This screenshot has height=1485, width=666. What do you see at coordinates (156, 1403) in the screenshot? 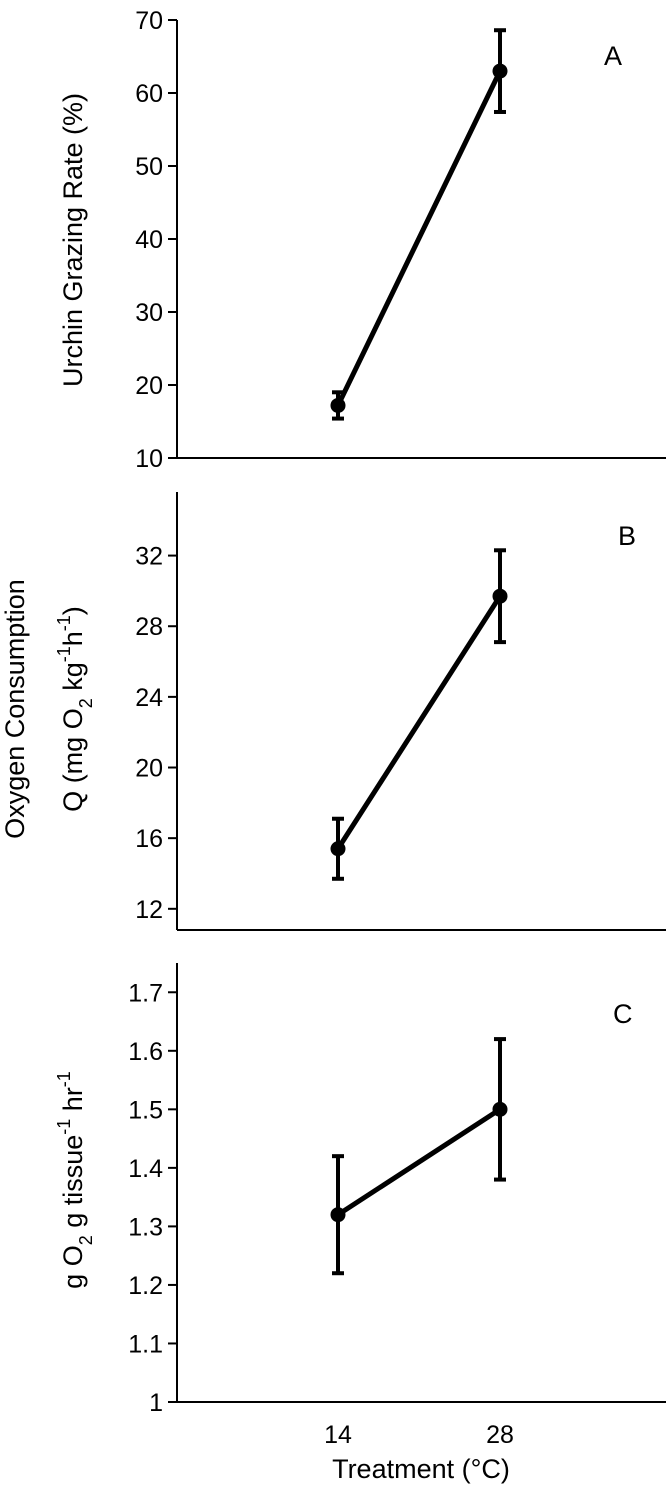
I see `panel-c-y-tick-label: 1` at bounding box center [156, 1403].